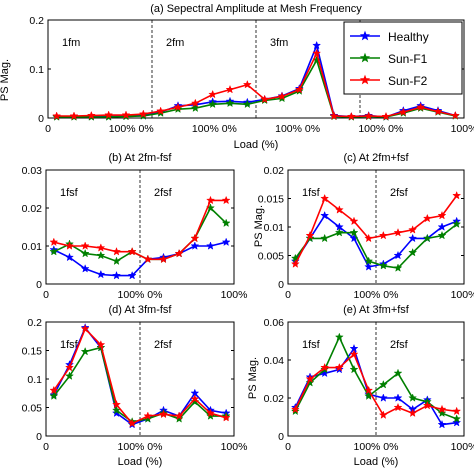 Image resolution: width=474 pixels, height=474 pixels. Describe the element at coordinates (36, 21) in the screenshot. I see `y-tick-label: 0.2` at that location.